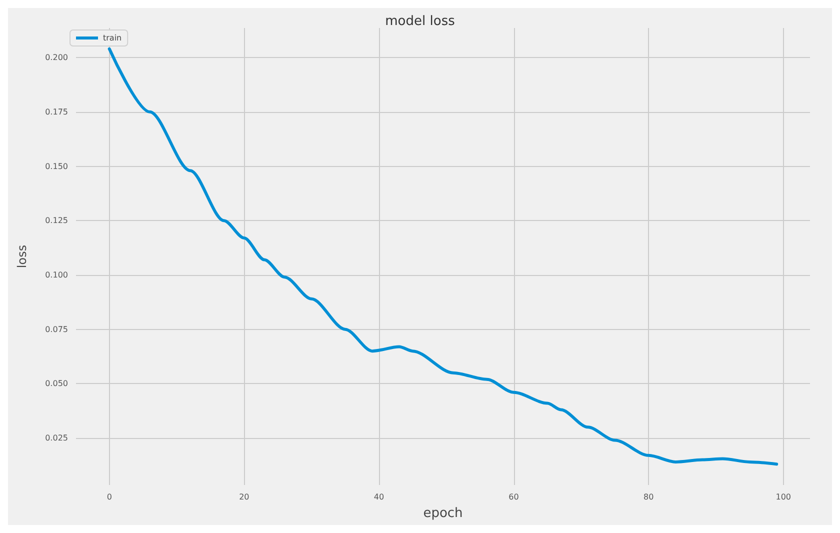 Image resolution: width=840 pixels, height=533 pixels. I want to click on x-tick-label: 0, so click(109, 497).